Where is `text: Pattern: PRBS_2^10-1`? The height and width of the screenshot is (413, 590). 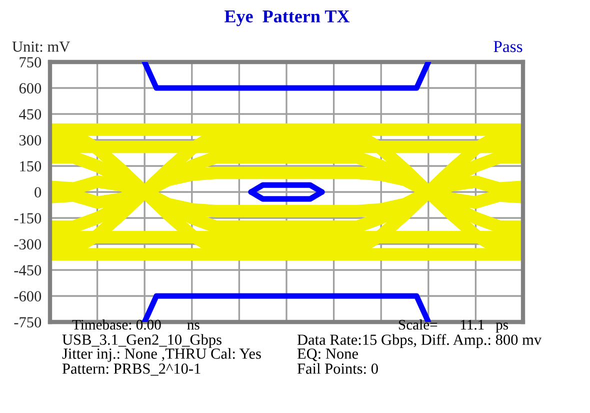
text: Pattern: PRBS_2^10-1 is located at coordinates (131, 370).